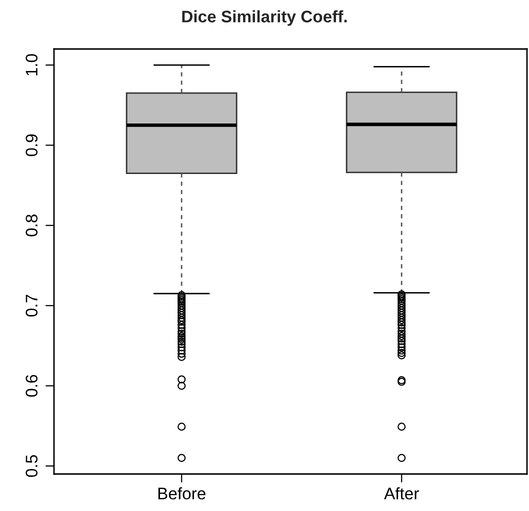  What do you see at coordinates (264, 18) in the screenshot?
I see `chart-title: Dice Similarity Coeff.` at bounding box center [264, 18].